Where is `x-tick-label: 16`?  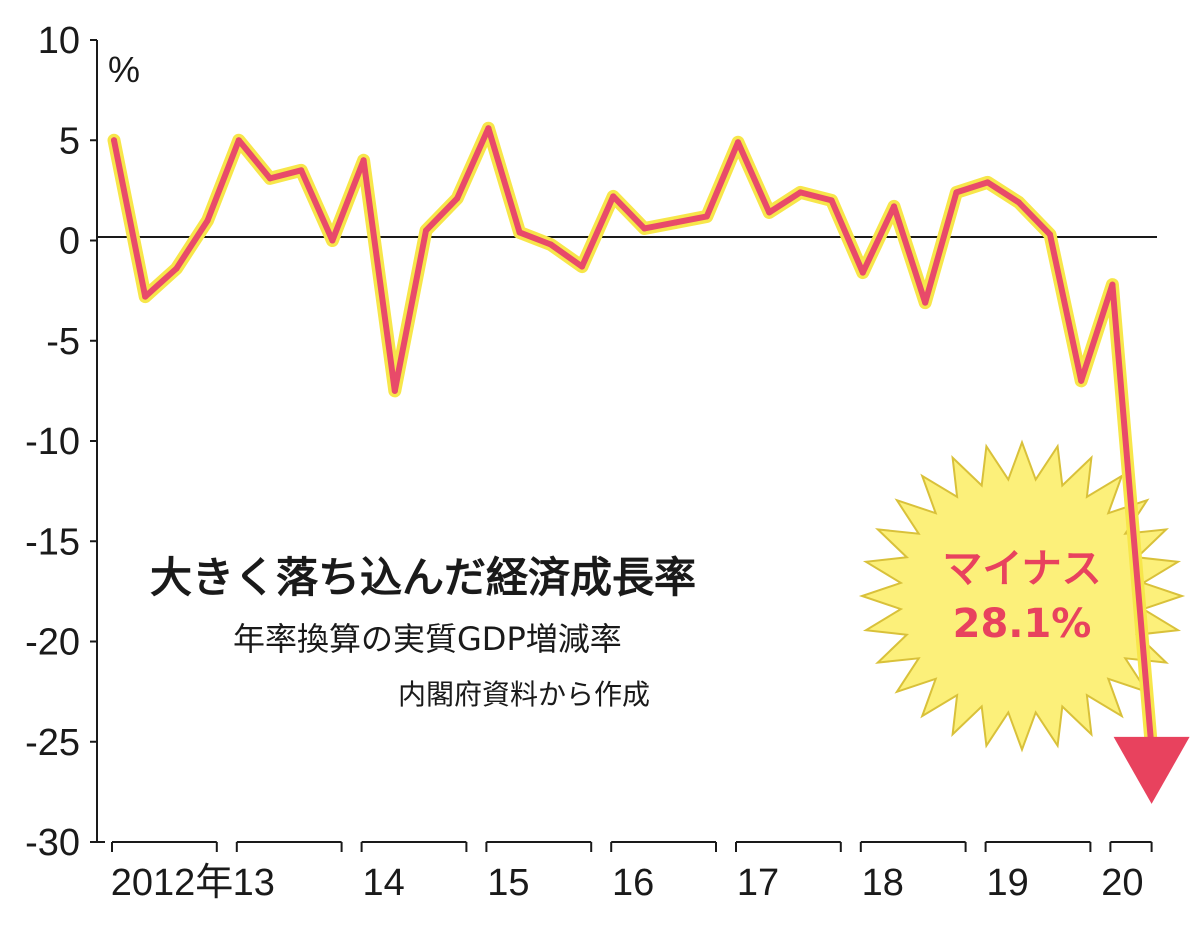
x-tick-label: 16 is located at coordinates (633, 883).